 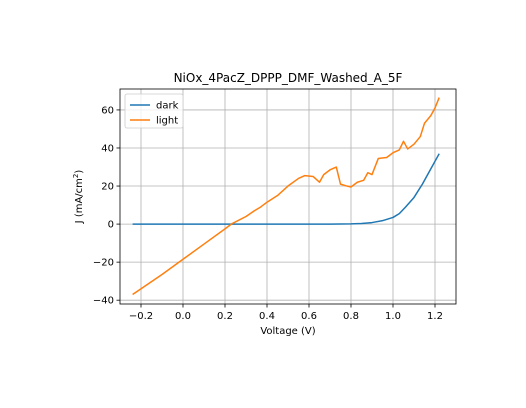 What do you see at coordinates (309, 316) in the screenshot?
I see `x-tick-label: 0.6` at bounding box center [309, 316].